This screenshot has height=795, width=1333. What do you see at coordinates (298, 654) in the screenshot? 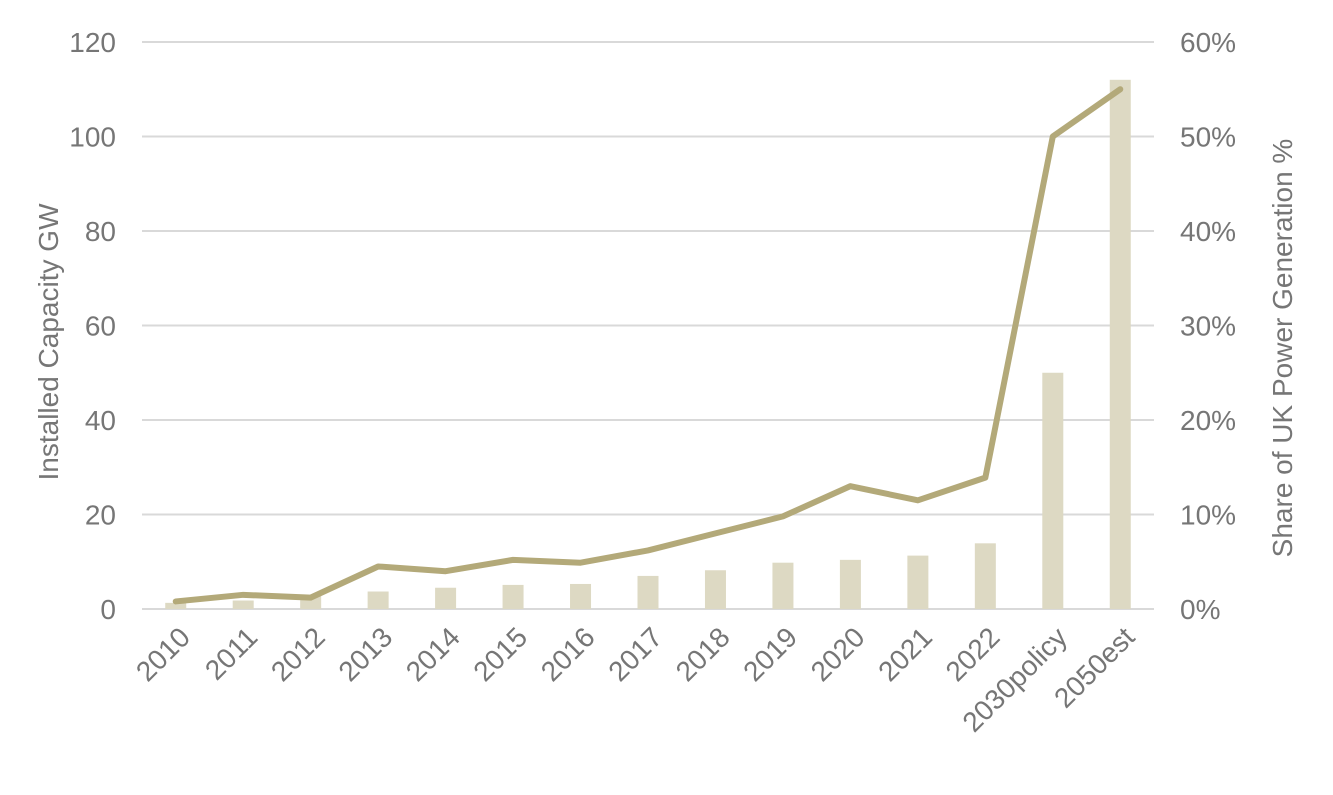
I see `x-tick-label: 2012` at bounding box center [298, 654].